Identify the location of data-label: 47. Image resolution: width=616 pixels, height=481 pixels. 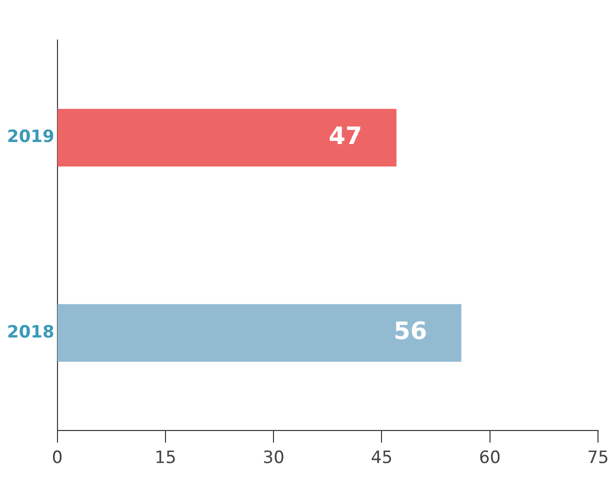
(345, 136).